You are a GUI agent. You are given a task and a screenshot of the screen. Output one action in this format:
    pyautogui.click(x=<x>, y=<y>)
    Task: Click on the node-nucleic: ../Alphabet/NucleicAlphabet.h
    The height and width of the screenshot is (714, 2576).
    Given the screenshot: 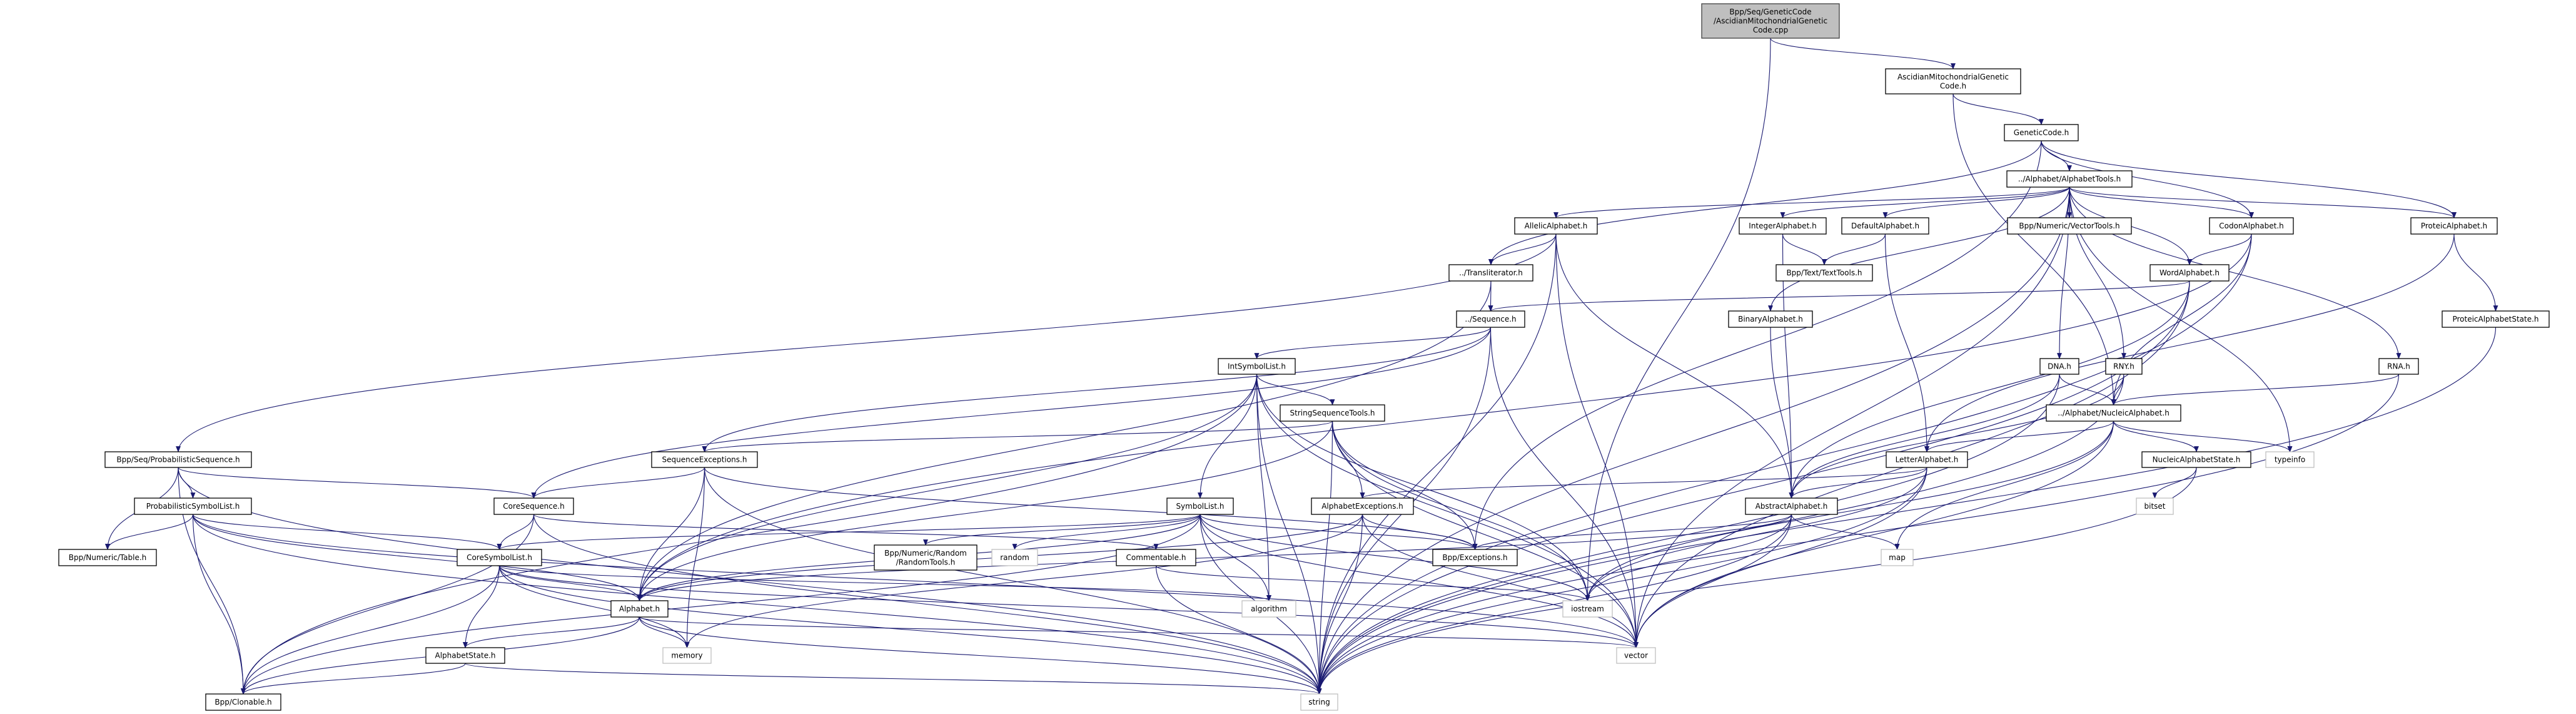 What is the action you would take?
    pyautogui.click(x=2113, y=413)
    